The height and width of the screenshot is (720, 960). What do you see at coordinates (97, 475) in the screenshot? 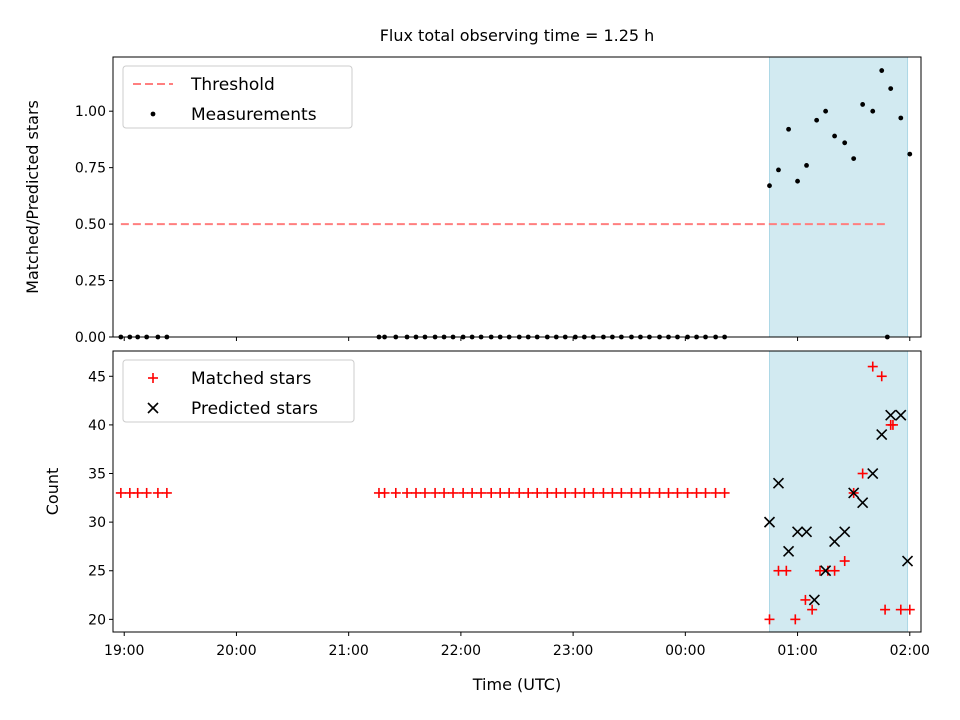
I see `y-tick-label: 35` at bounding box center [97, 475].